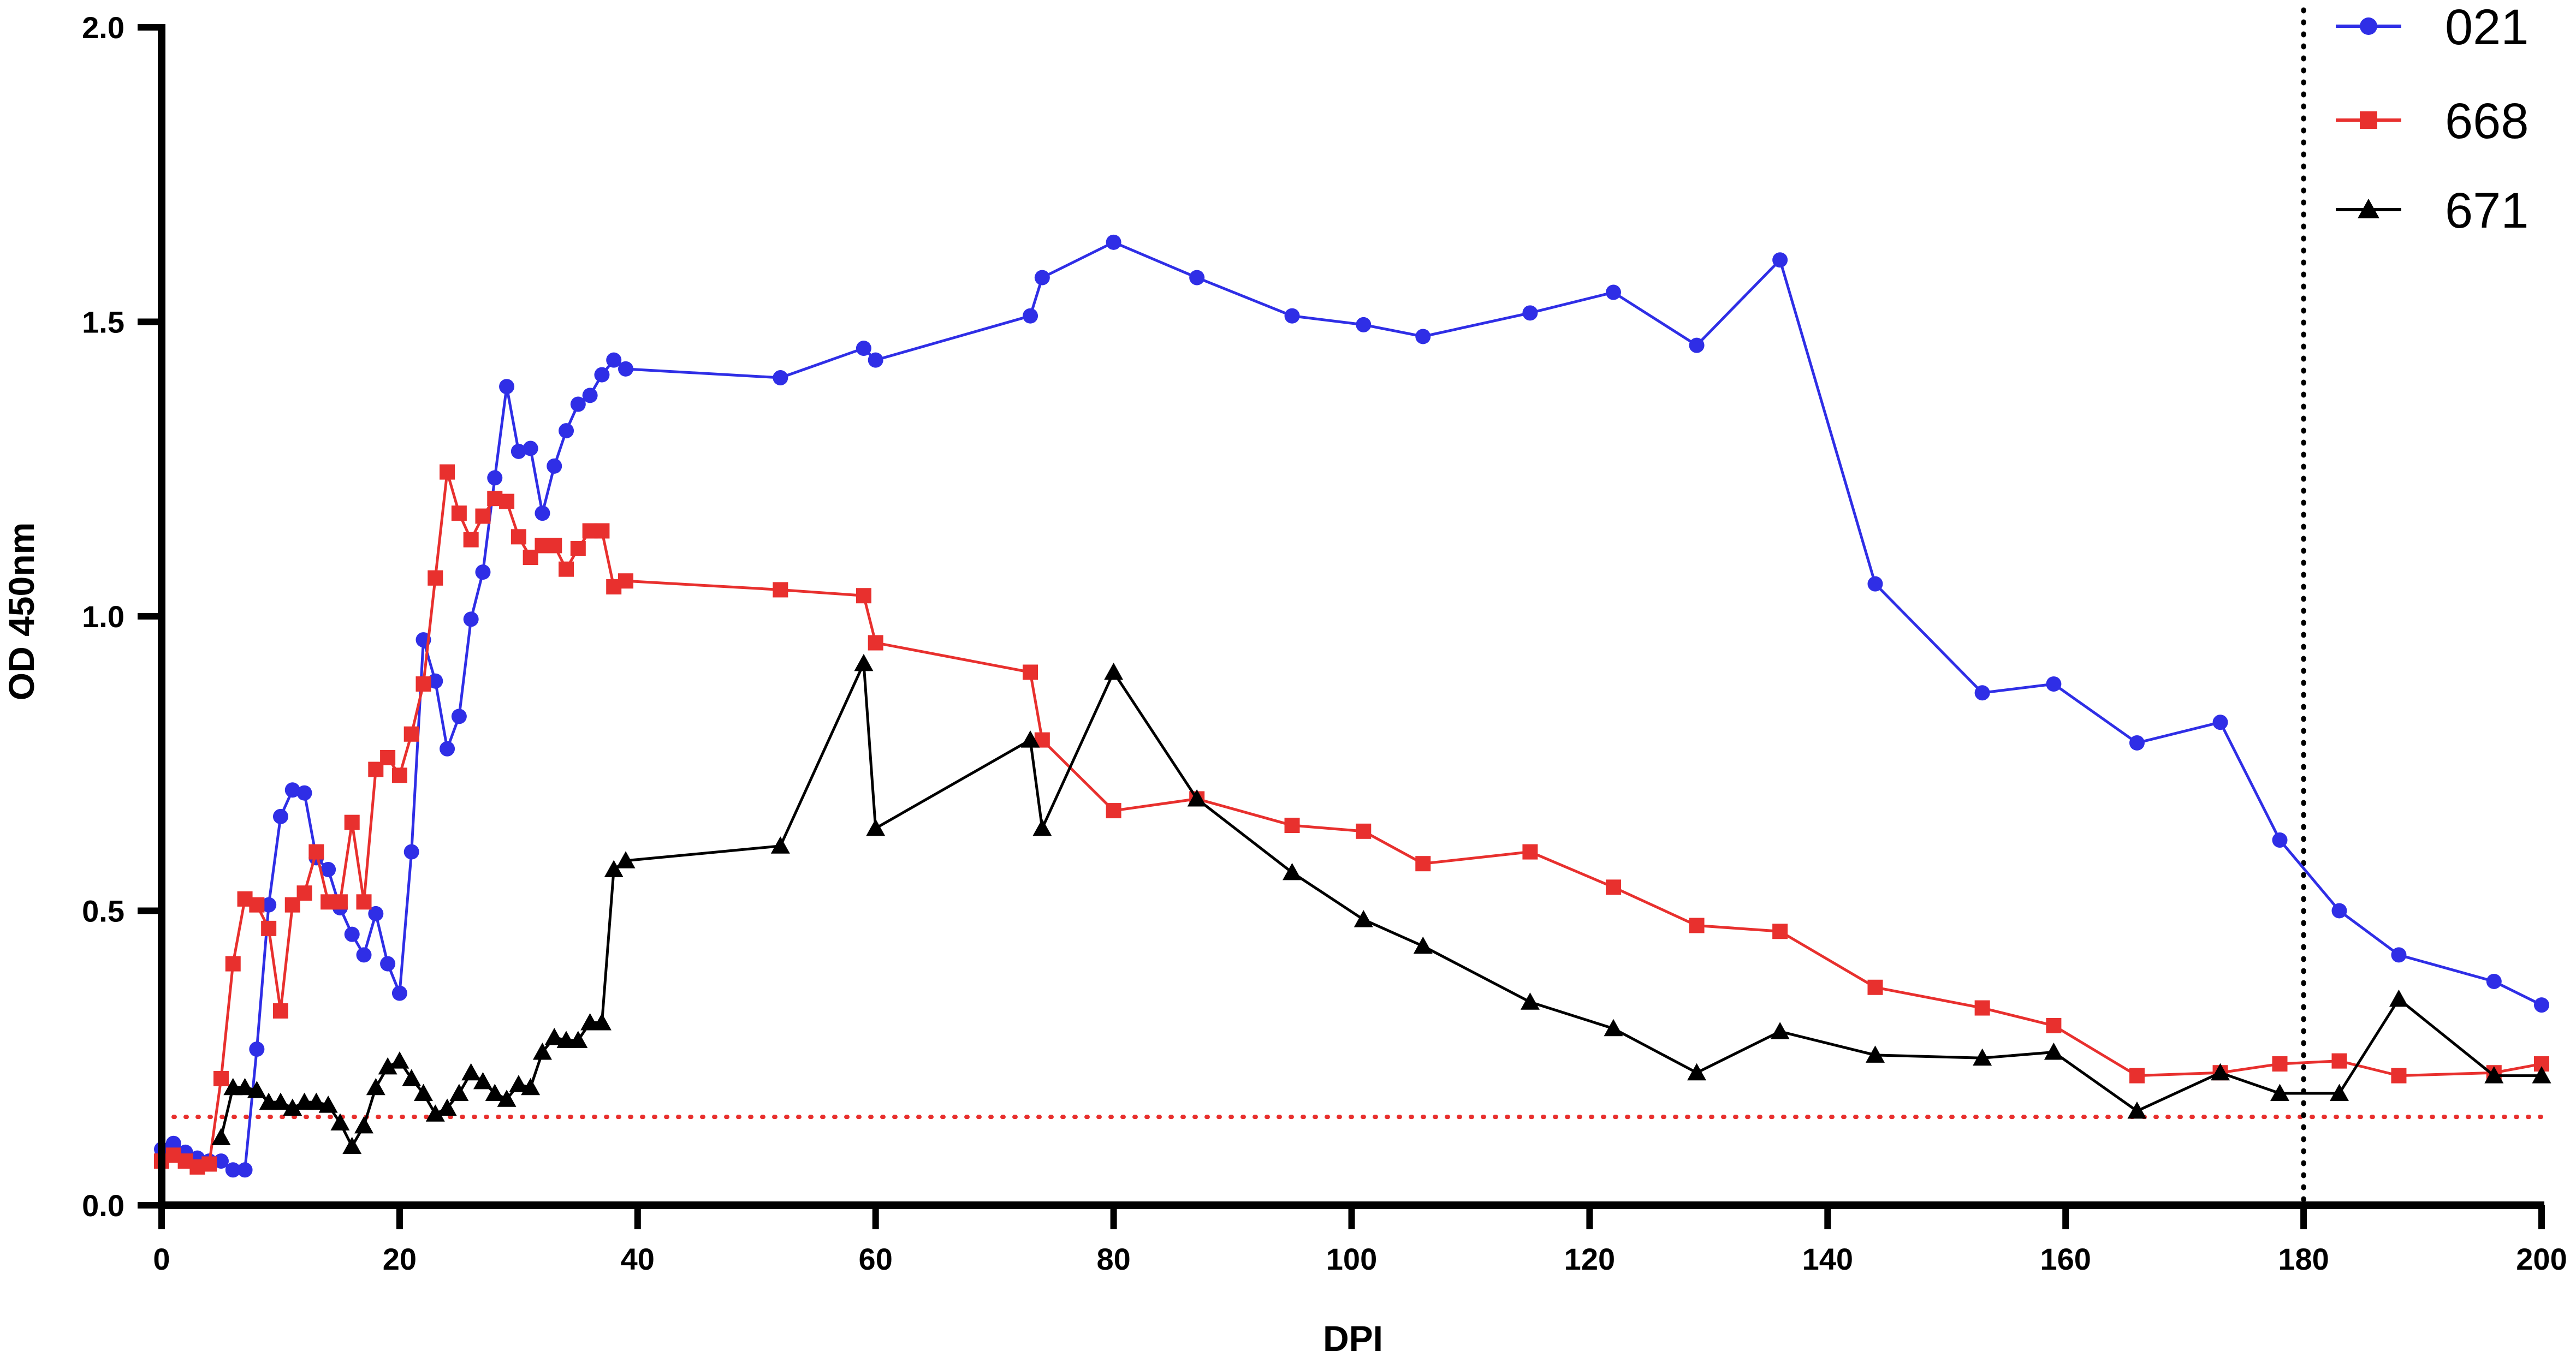 This screenshot has width=2576, height=1363. I want to click on x-tick-label: 40, so click(638, 1259).